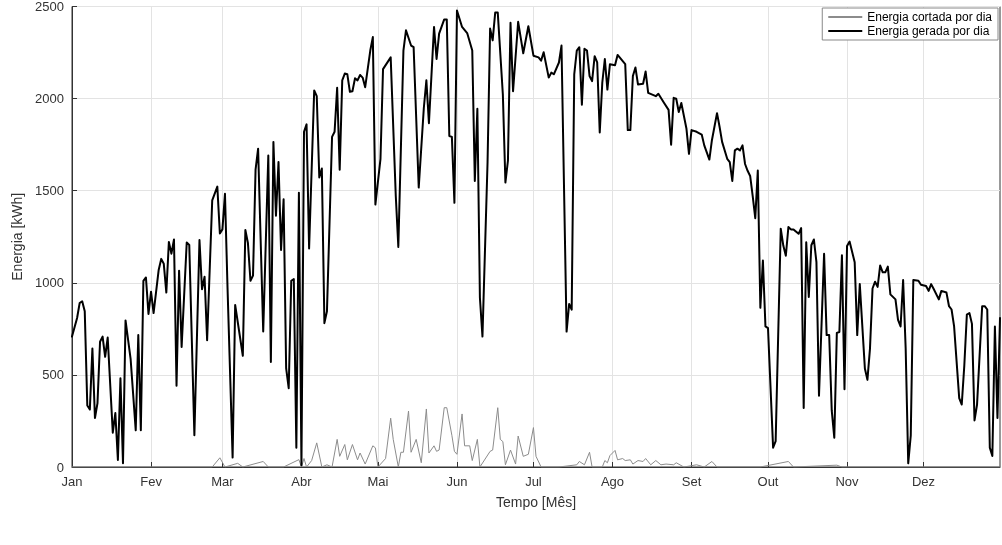 This screenshot has height=545, width=1002. What do you see at coordinates (928, 31) in the screenshot?
I see `legend-label: Energia gerada por dia` at bounding box center [928, 31].